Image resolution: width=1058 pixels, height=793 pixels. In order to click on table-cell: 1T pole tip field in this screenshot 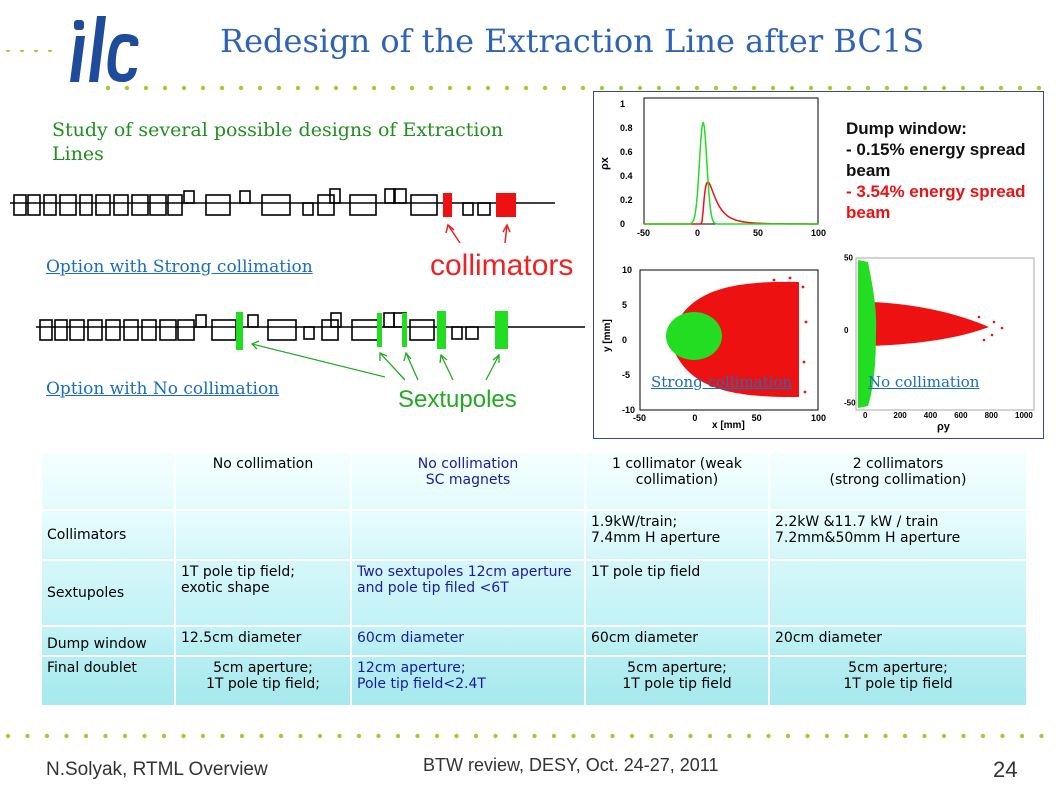, I will do `click(677, 593)`.